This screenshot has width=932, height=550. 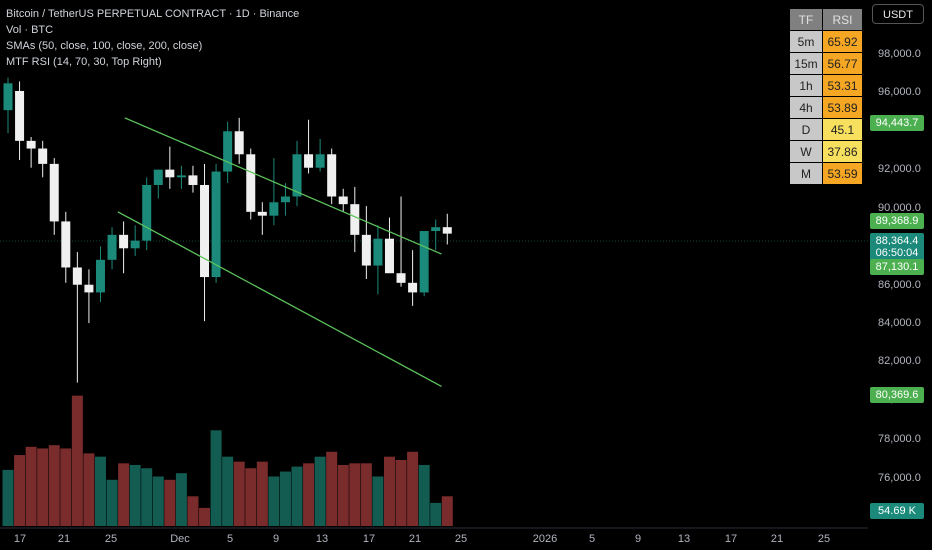 I want to click on rsi-value: 65.92, so click(x=842, y=41).